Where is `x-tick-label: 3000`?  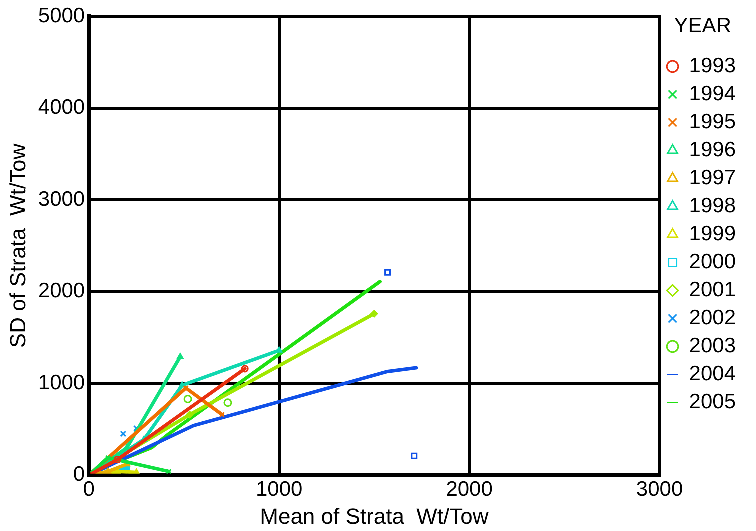 x-tick-label: 3000 is located at coordinates (660, 489).